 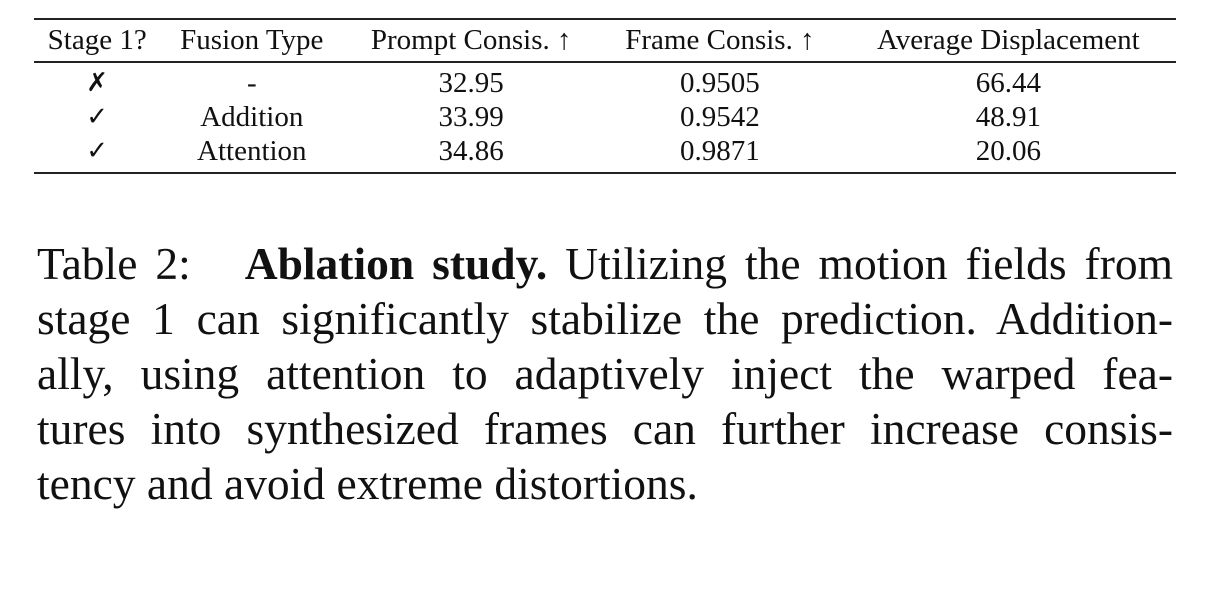 What do you see at coordinates (605, 81) in the screenshot?
I see `table-row: ✗ - 32.95 0.9505 66.44` at bounding box center [605, 81].